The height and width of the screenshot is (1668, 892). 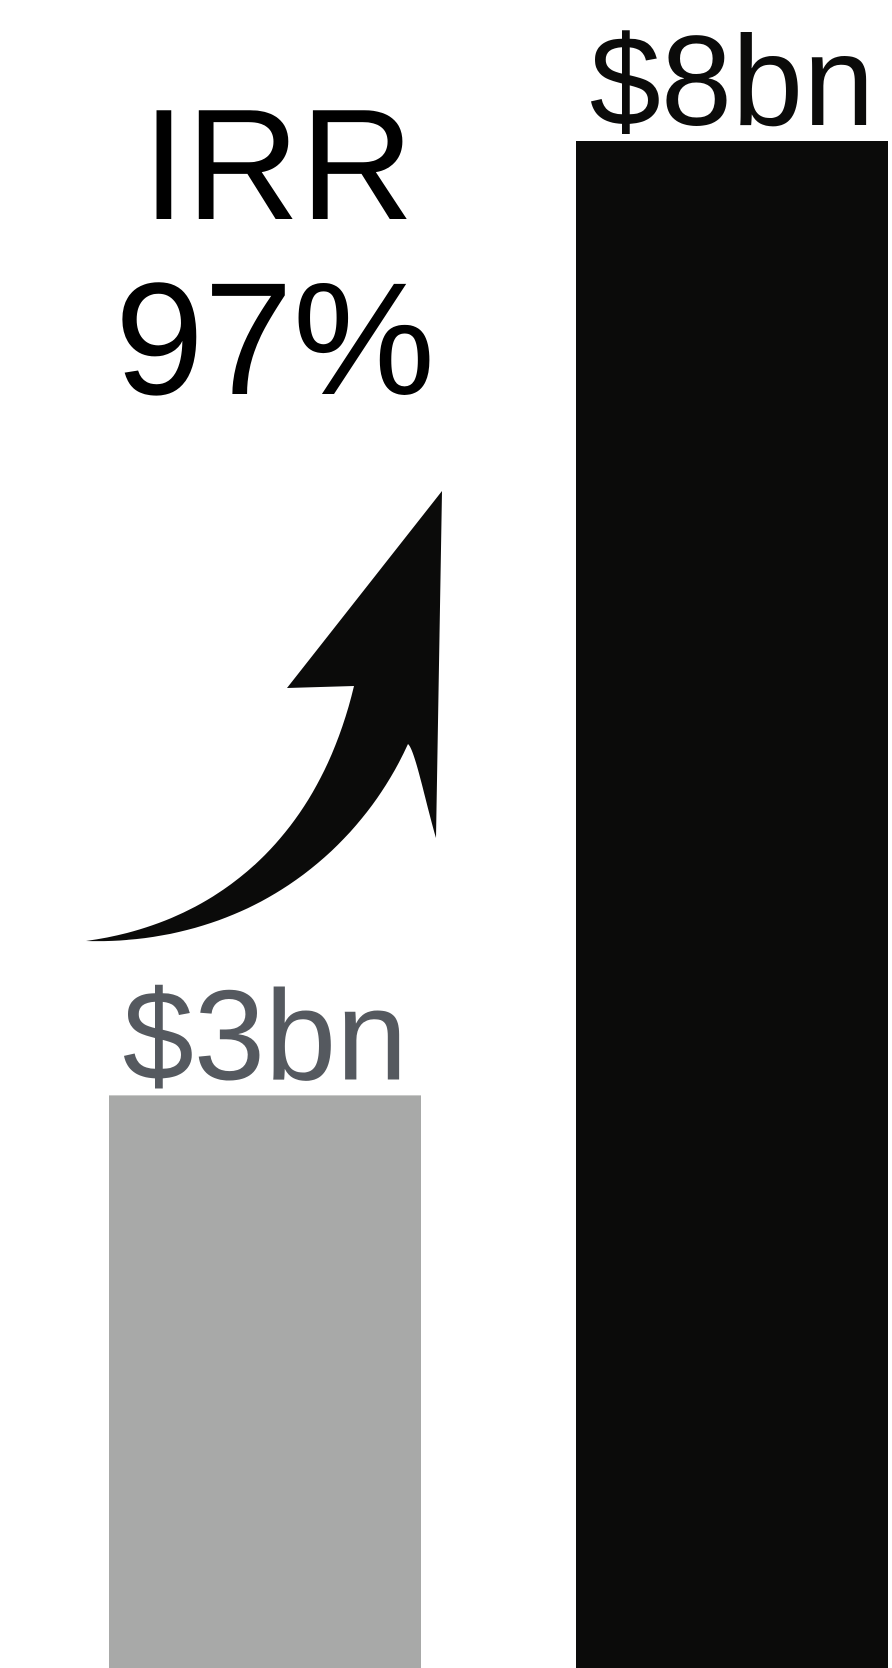 What do you see at coordinates (278, 165) in the screenshot?
I see `irr-label: IRR` at bounding box center [278, 165].